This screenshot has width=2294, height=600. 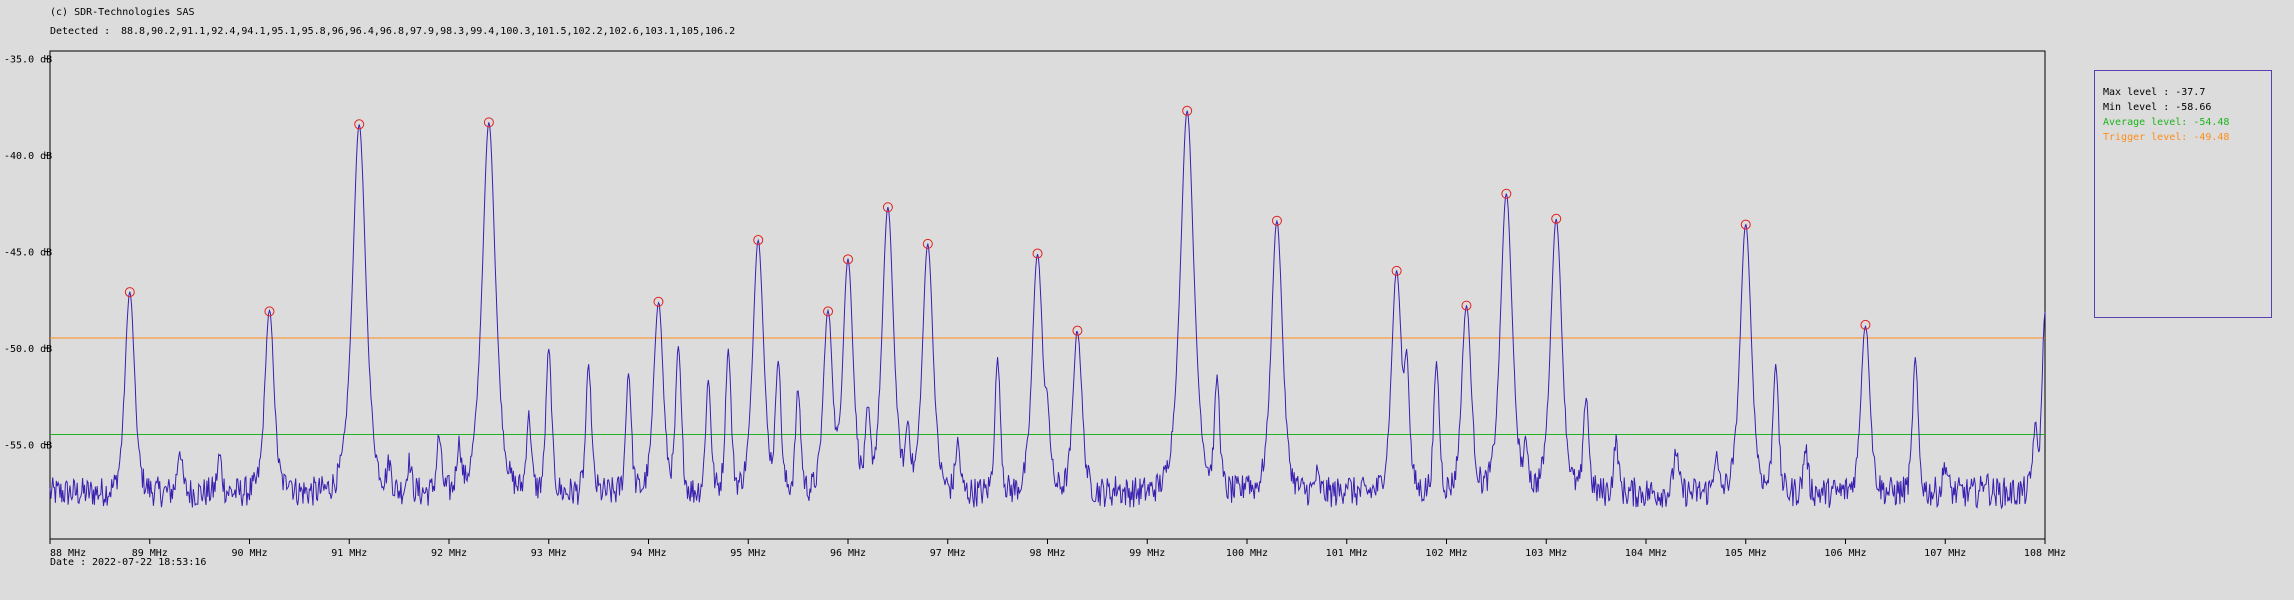 What do you see at coordinates (2211, 122) in the screenshot?
I see `average-level-value: -54.48` at bounding box center [2211, 122].